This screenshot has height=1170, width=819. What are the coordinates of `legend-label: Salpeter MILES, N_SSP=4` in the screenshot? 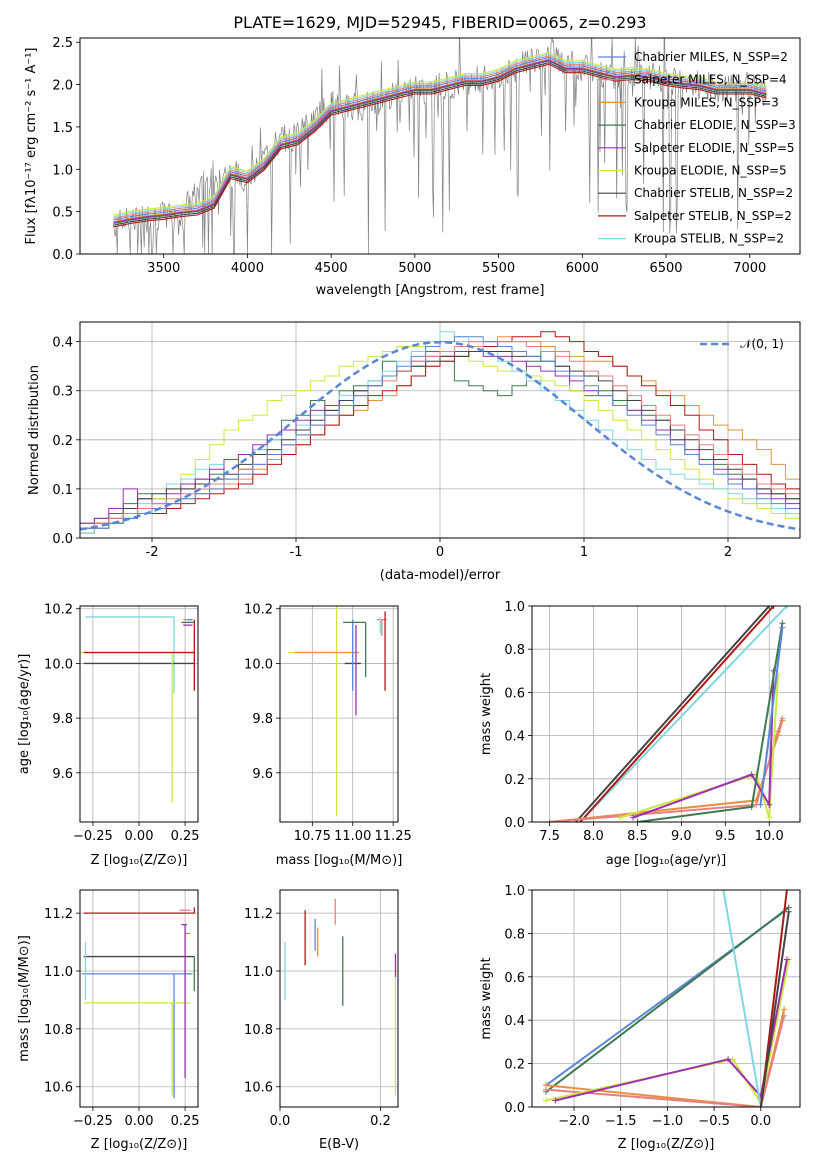 It's located at (710, 80).